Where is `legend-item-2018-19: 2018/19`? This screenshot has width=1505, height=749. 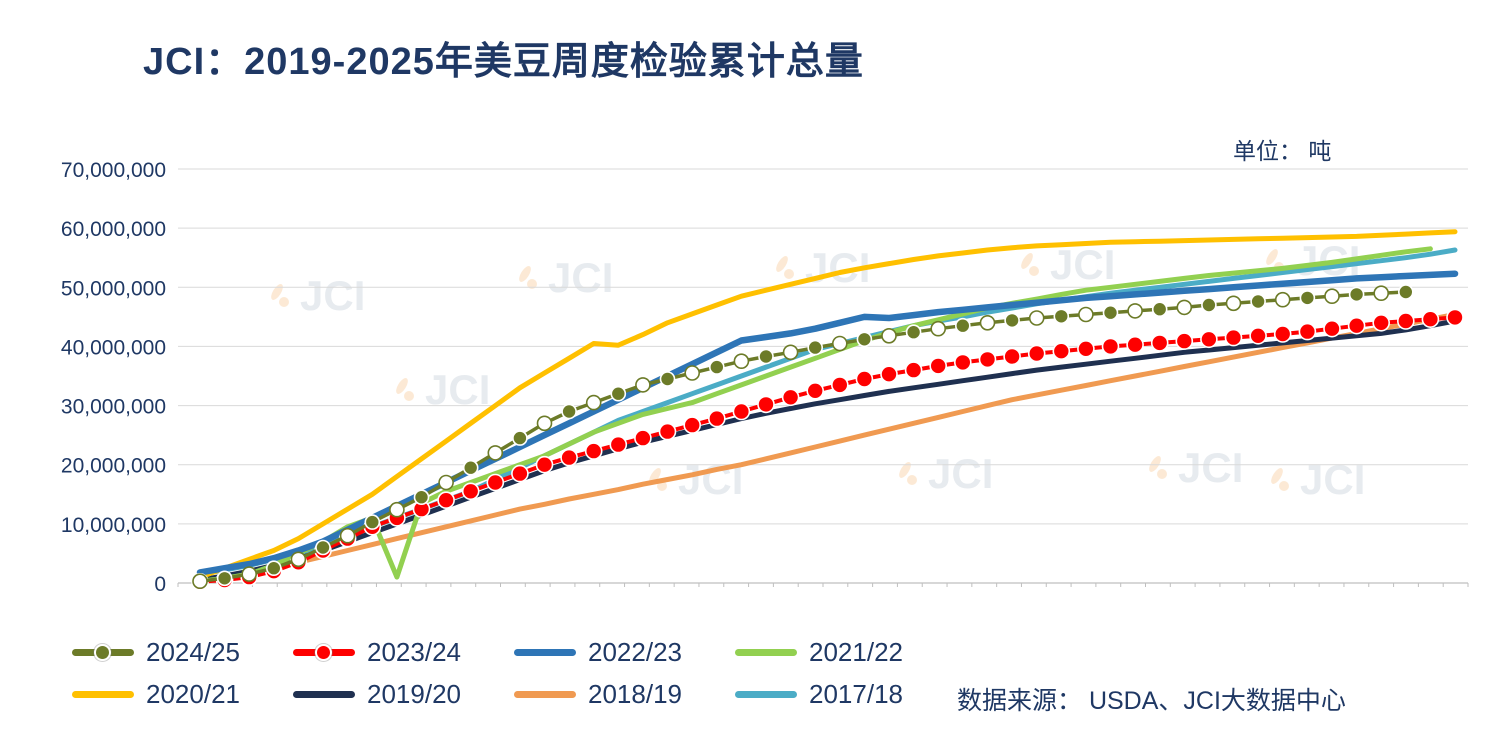 legend-item-2018-19: 2018/19 is located at coordinates (624, 694).